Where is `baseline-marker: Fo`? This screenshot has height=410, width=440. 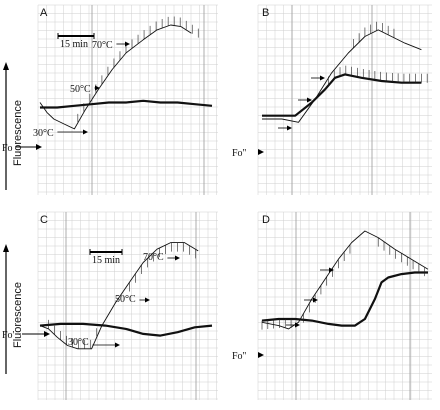 baseline-marker: Fo is located at coordinates (22, 148).